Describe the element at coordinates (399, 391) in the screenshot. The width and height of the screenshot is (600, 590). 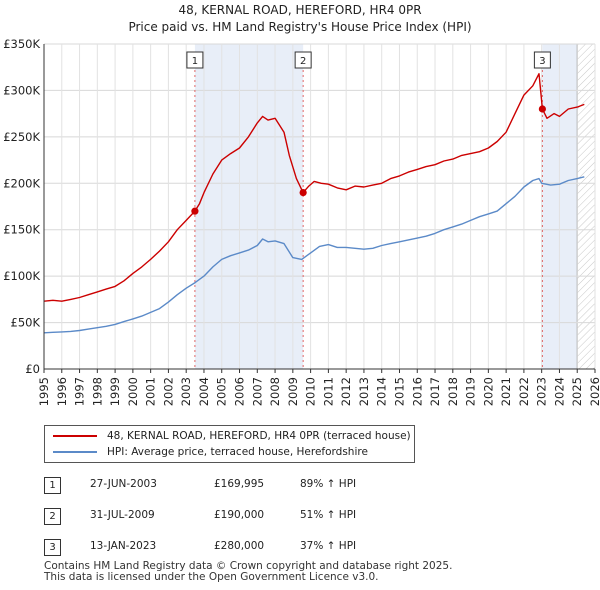
I see `x-tick-label: 2015` at that location.